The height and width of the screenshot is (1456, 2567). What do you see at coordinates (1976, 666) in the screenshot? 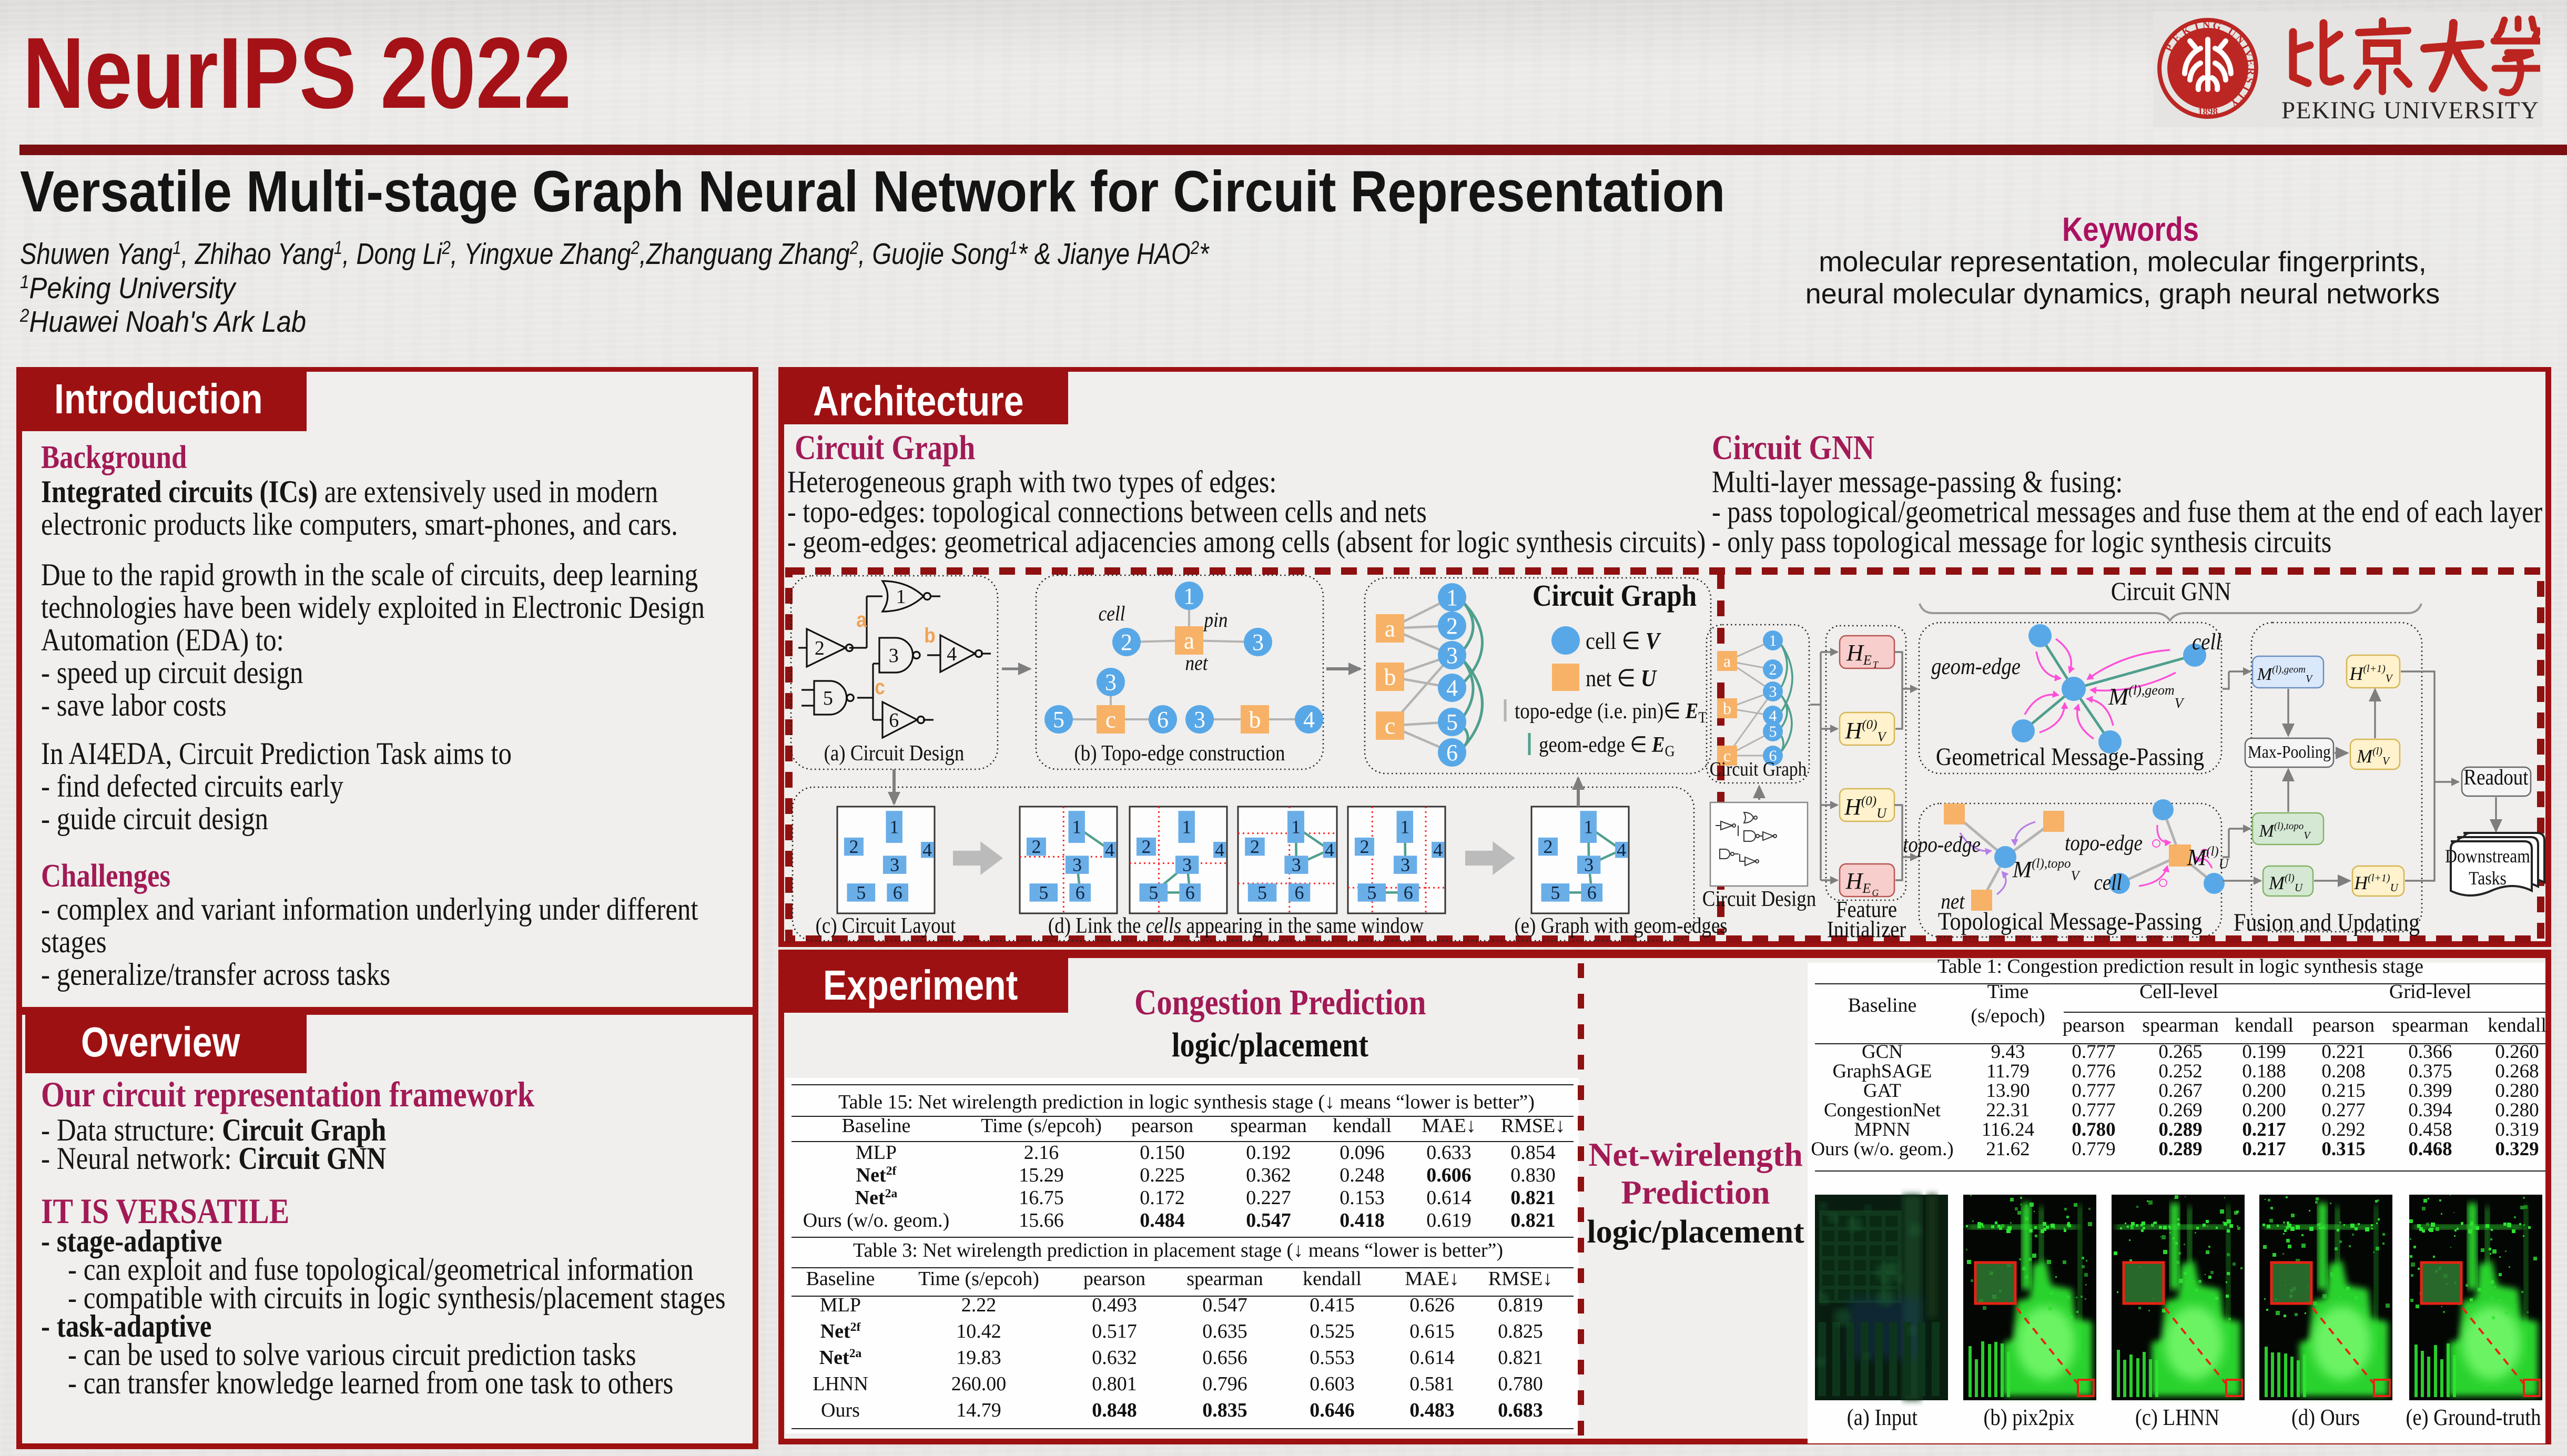
I see `svg-text: geom-edge` at bounding box center [1976, 666].